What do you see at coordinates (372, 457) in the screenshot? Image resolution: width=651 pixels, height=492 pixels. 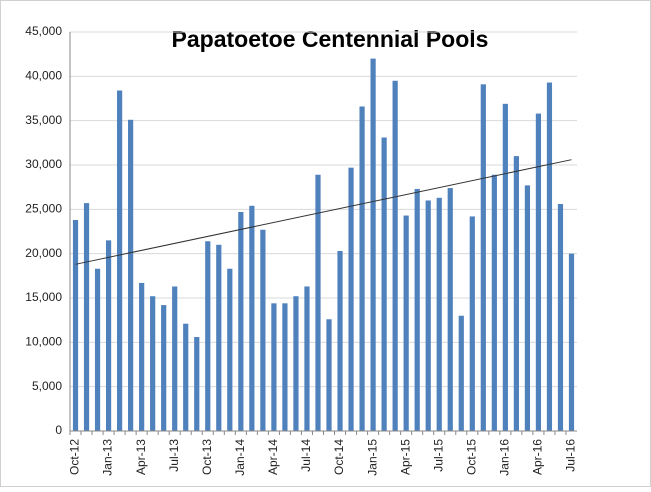 I see `x-tick-label: Jan-15` at bounding box center [372, 457].